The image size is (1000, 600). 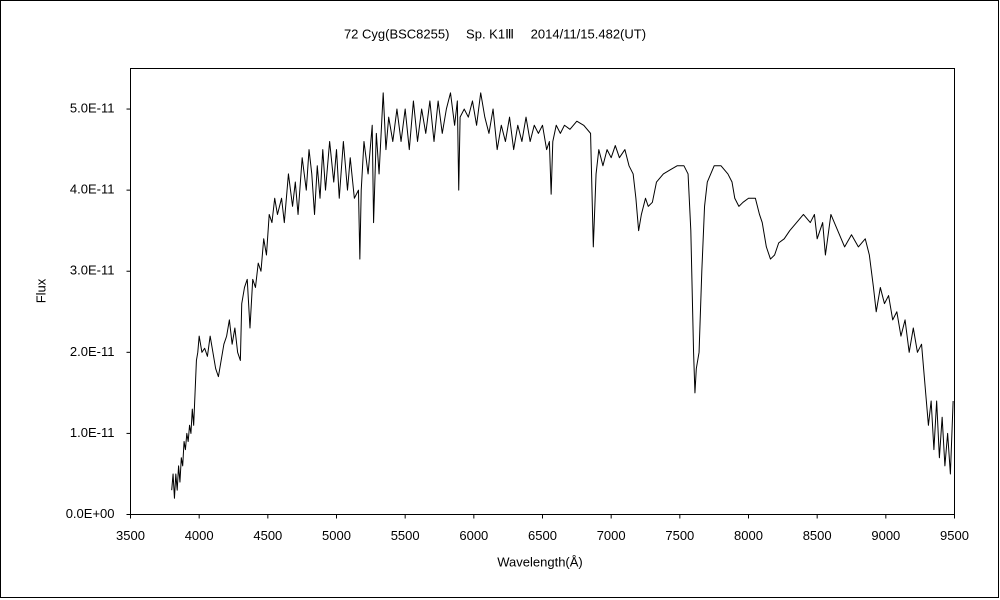 What do you see at coordinates (540, 561) in the screenshot?
I see `x-axis-label: Wavelength(Å)` at bounding box center [540, 561].